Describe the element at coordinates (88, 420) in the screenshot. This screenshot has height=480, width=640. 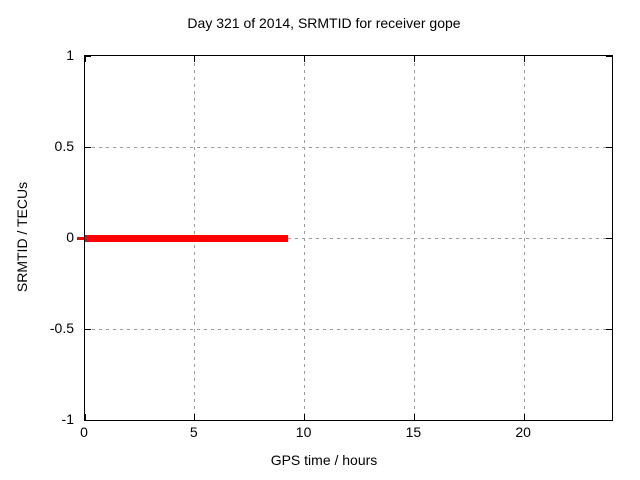
I see `tick-y-left--1` at that location.